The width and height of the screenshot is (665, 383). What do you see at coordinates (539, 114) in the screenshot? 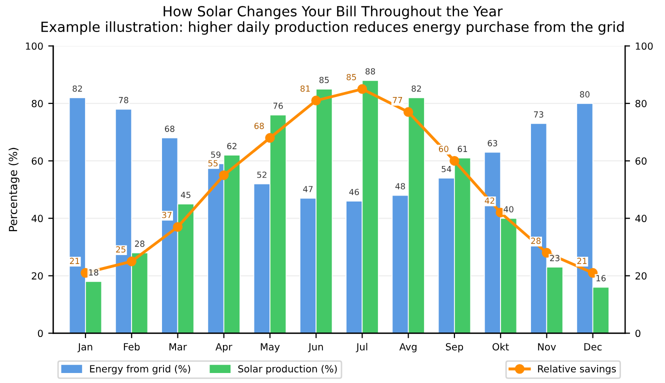
I see `data-label: 73` at bounding box center [539, 114].